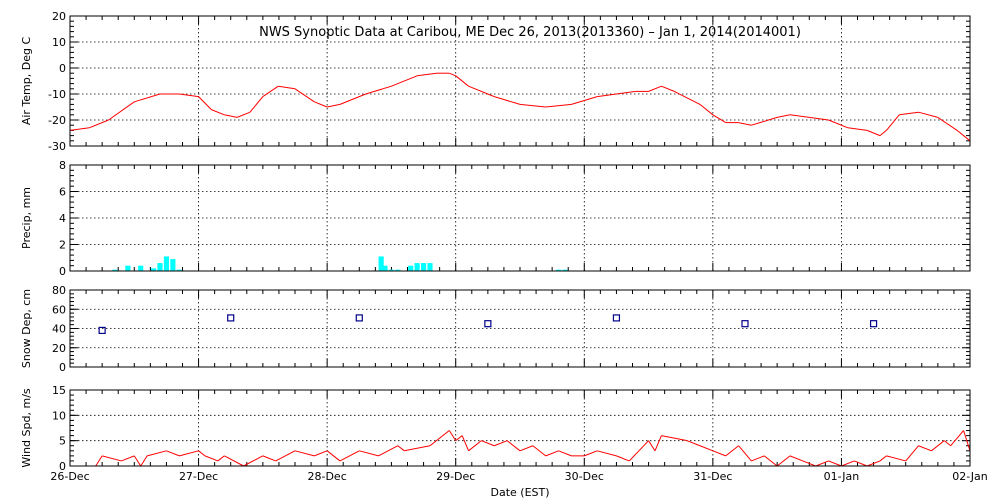  Describe the element at coordinates (842, 476) in the screenshot. I see `x-tick-label: 01-Jan` at that location.